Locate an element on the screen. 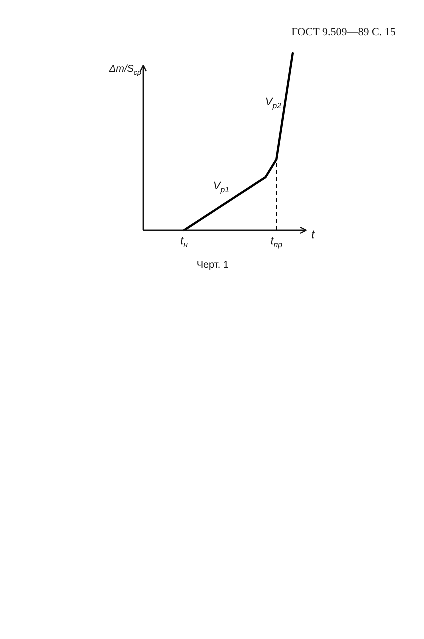 The image size is (424, 639). text: Черт. 1 is located at coordinates (213, 265).